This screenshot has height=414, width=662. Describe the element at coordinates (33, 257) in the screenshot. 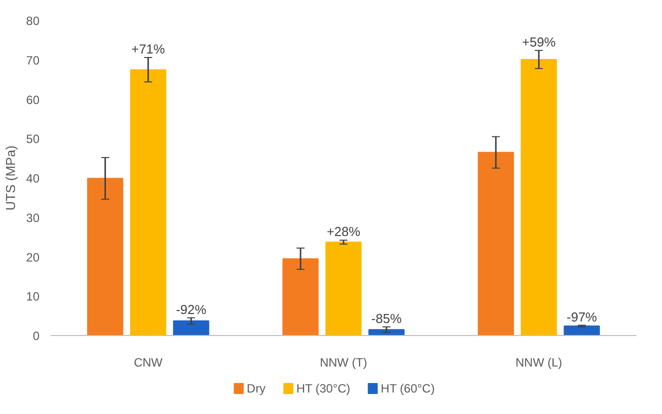

I see `y-tick-label: 20` at that location.